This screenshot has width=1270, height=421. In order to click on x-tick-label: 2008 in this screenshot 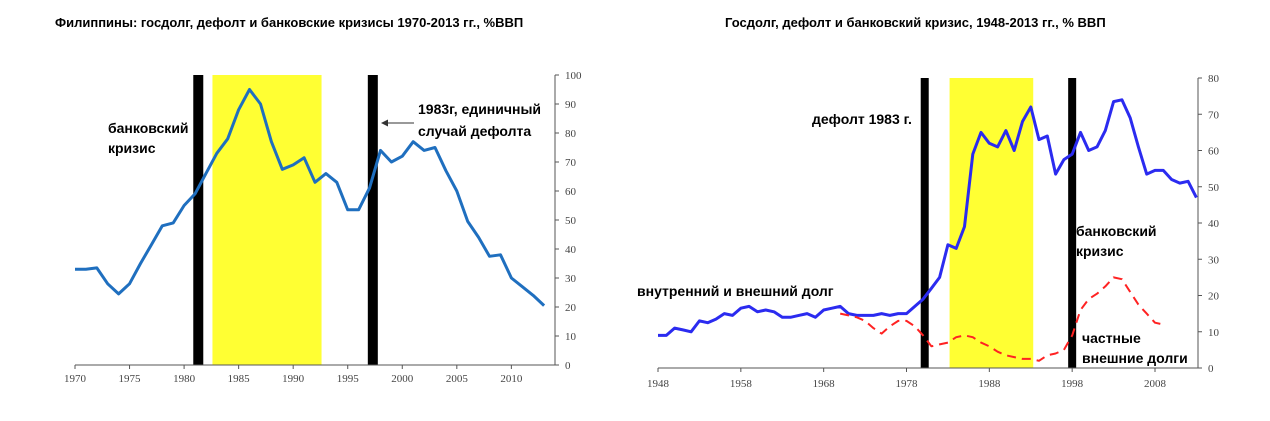, I will do `click(1155, 384)`.